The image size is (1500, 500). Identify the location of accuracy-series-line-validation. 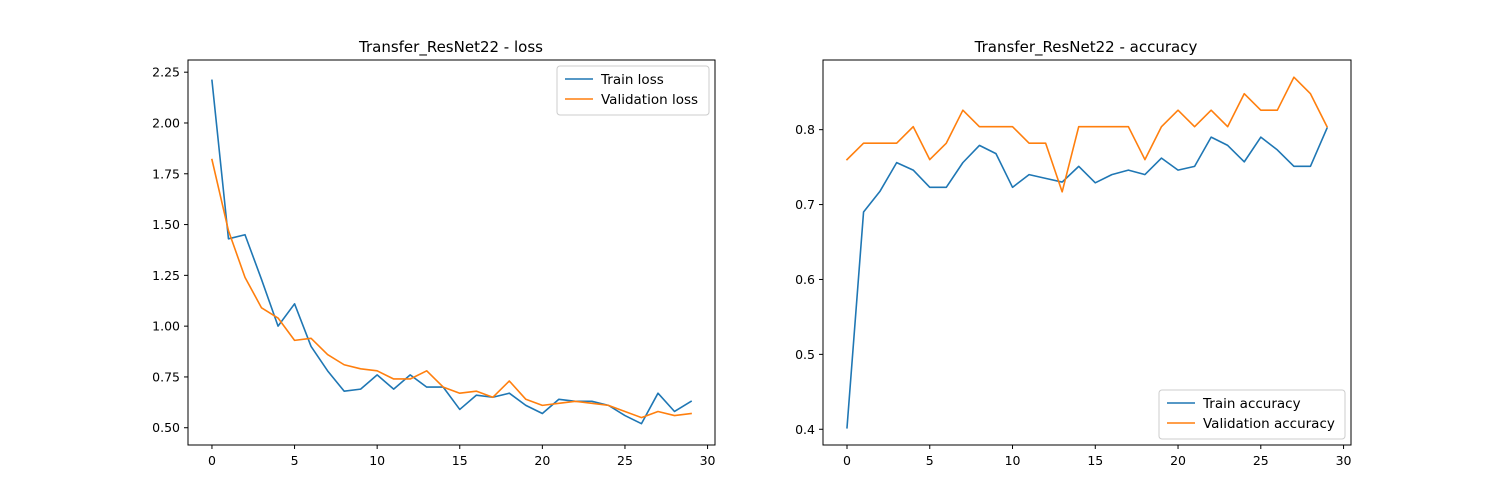
(1087, 134).